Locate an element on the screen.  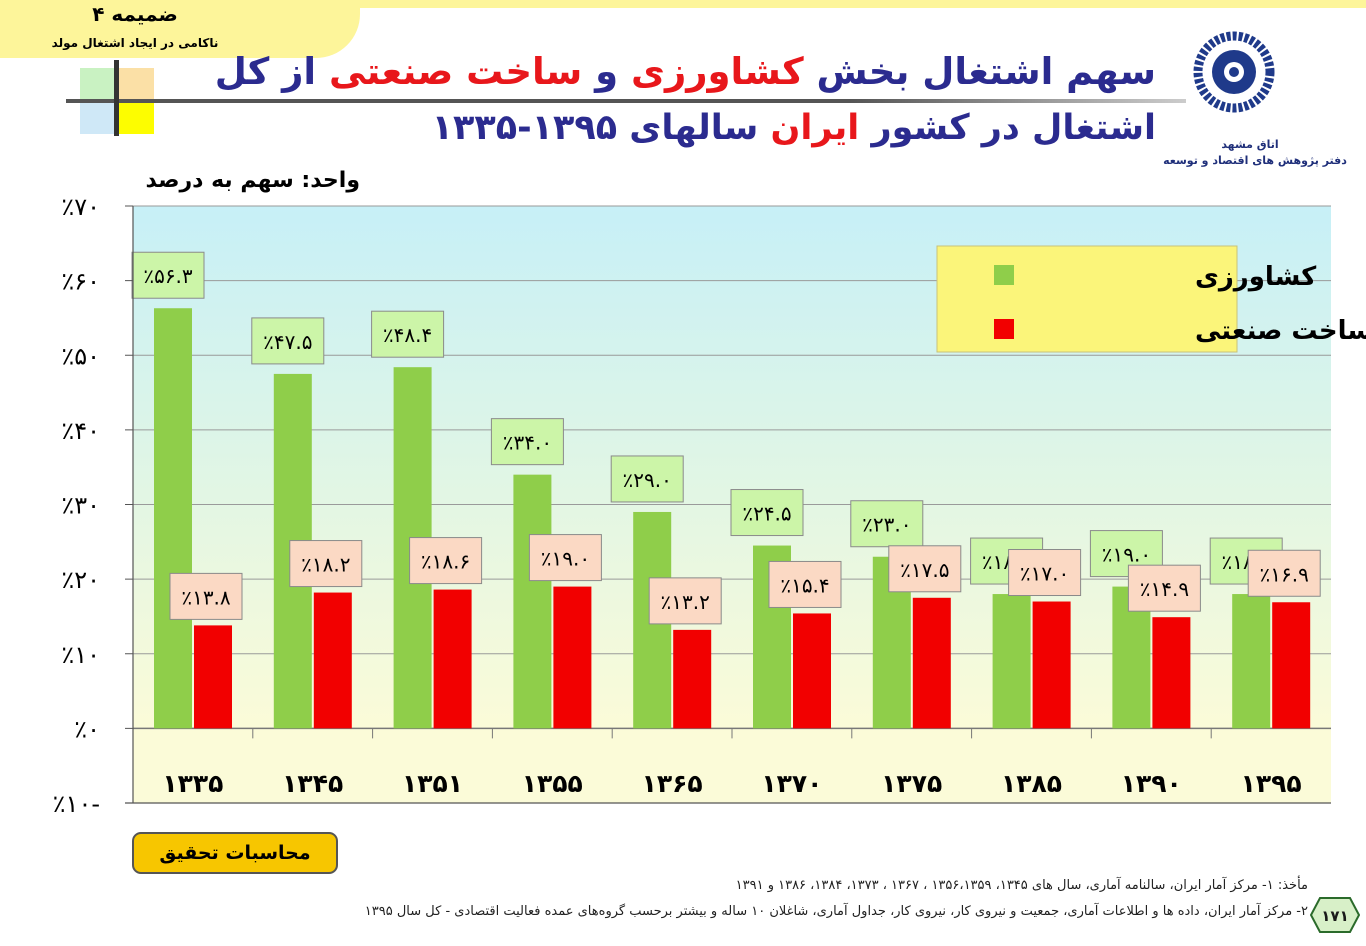
page-number-badge: ۱۷۱ is located at coordinates (1335, 915).